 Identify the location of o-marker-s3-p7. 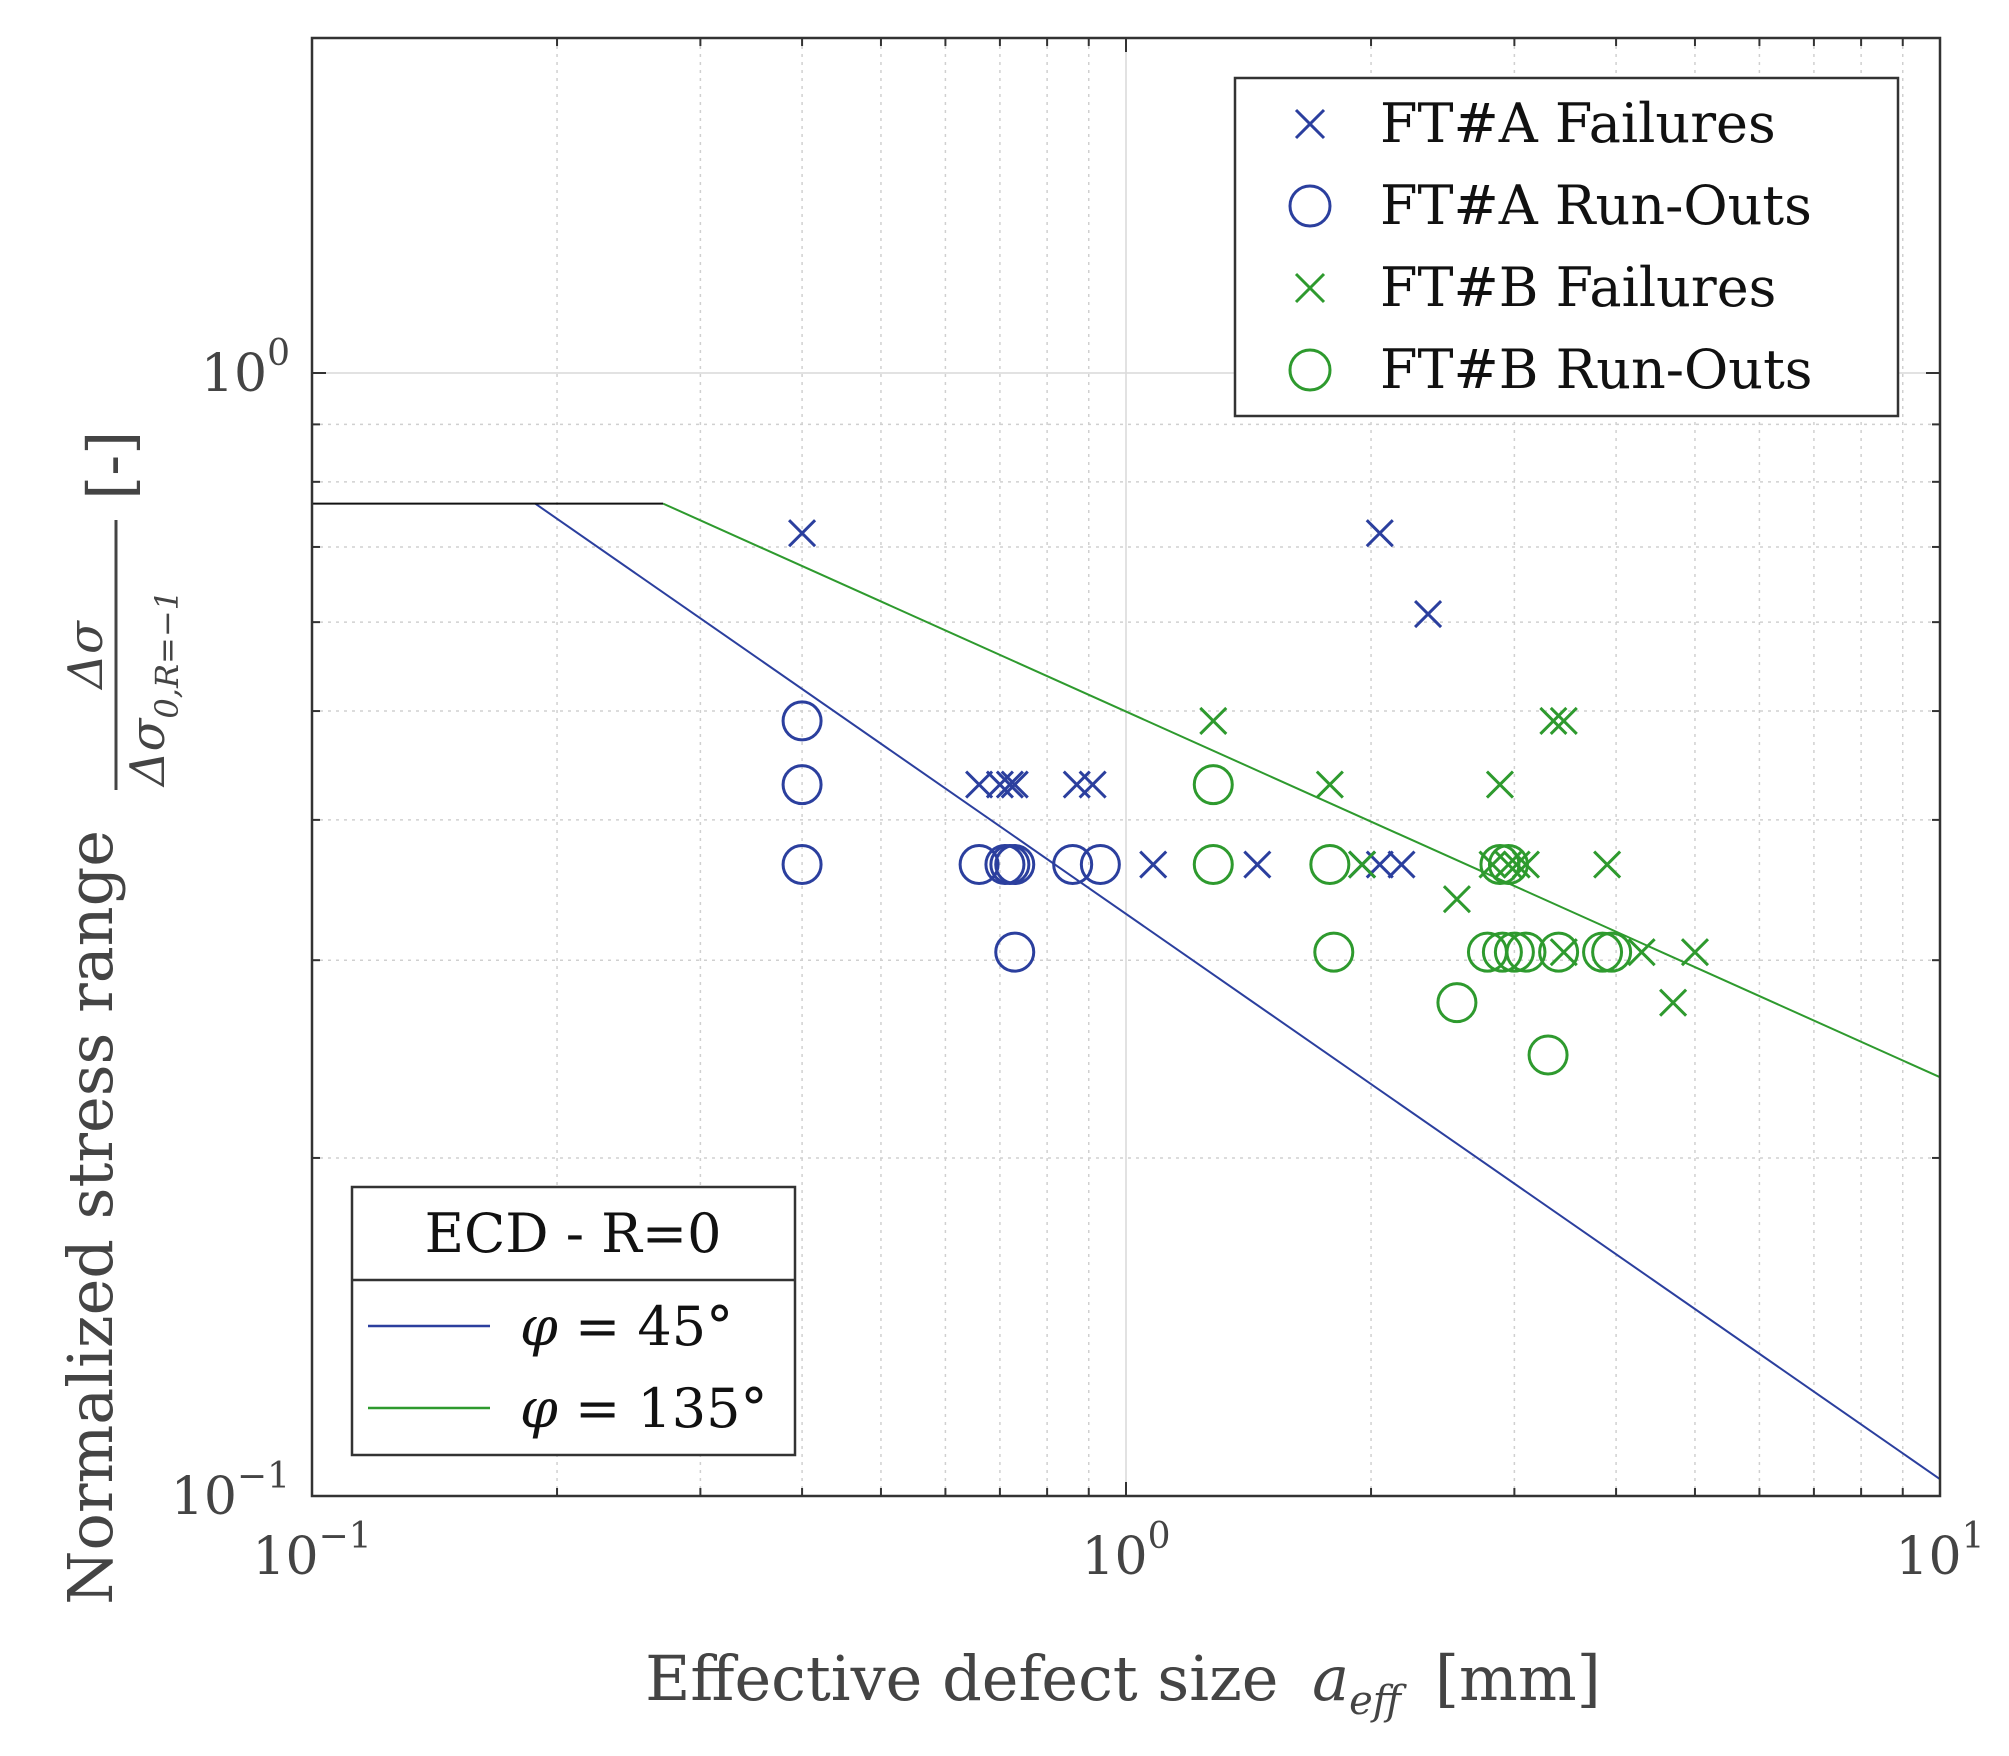
(1502, 952).